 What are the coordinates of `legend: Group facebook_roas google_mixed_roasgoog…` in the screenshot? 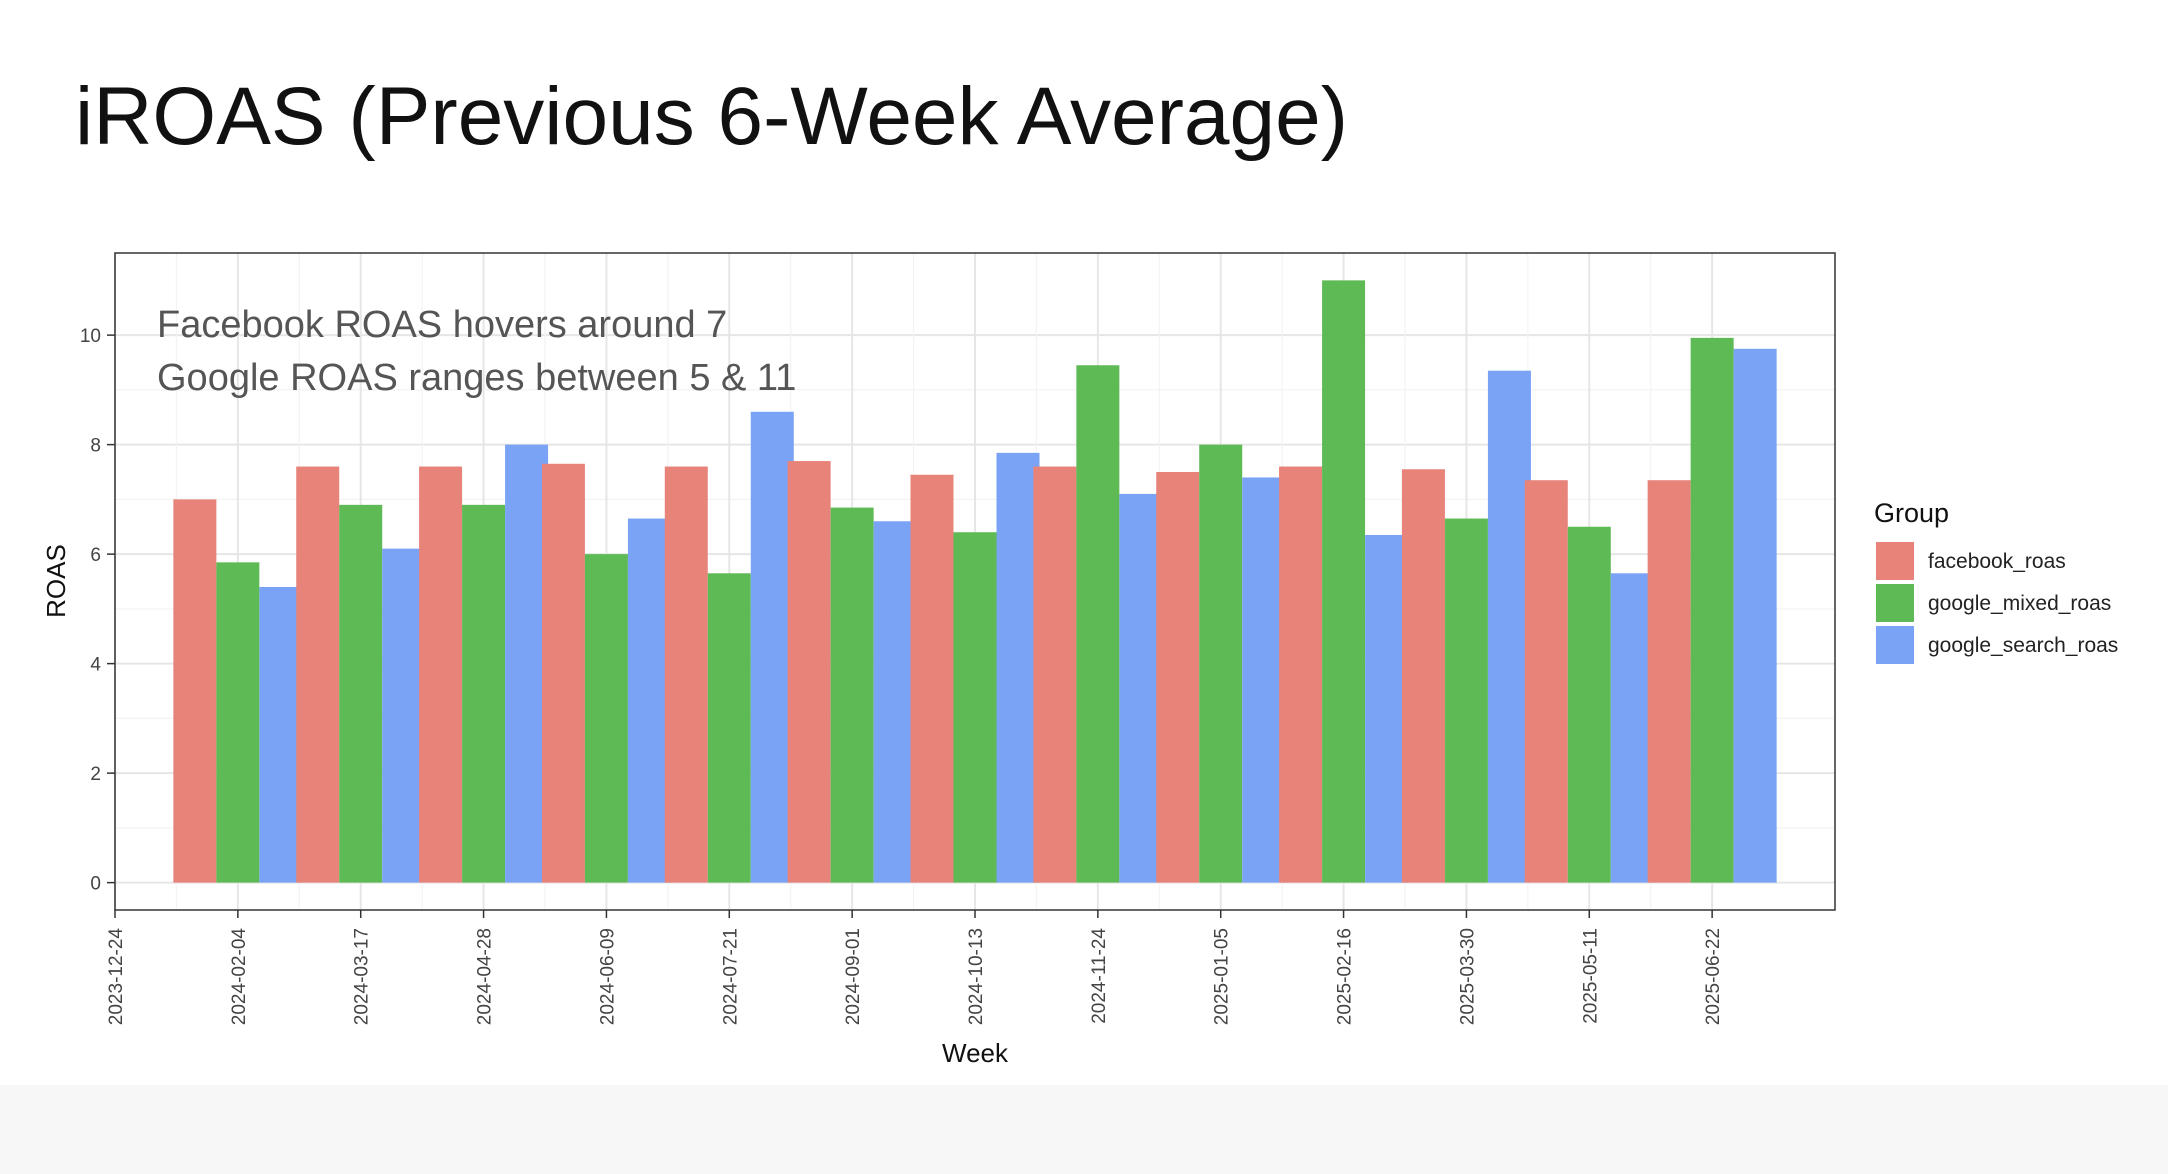 It's located at (1996, 581).